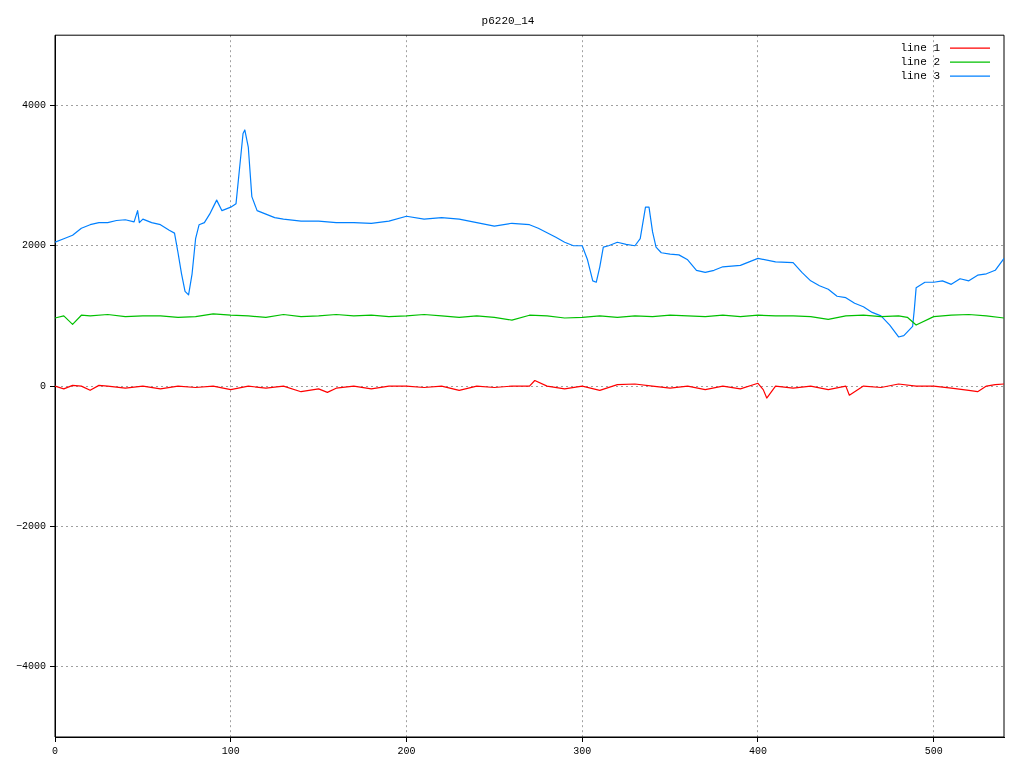 This screenshot has width=1024, height=768. What do you see at coordinates (757, 751) in the screenshot?
I see `x-tick-label: 400` at bounding box center [757, 751].